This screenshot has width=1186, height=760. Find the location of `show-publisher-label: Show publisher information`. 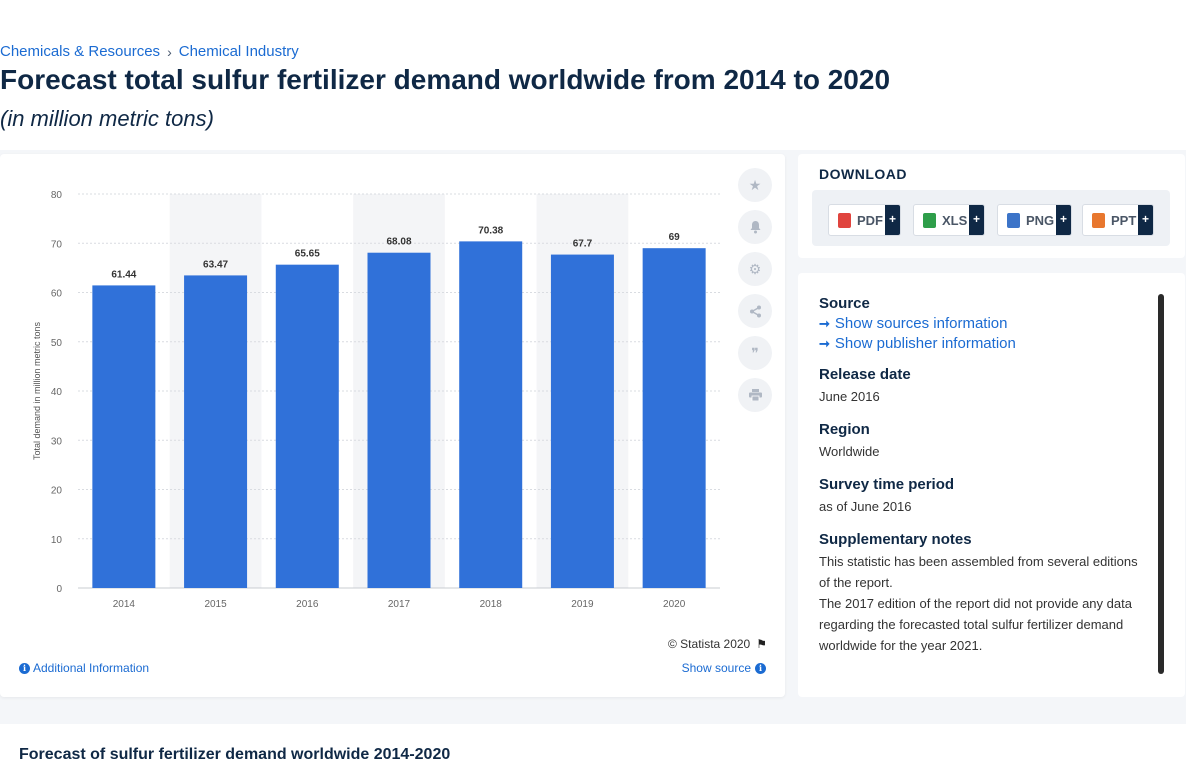

show-publisher-label: Show publisher information is located at coordinates (925, 343).